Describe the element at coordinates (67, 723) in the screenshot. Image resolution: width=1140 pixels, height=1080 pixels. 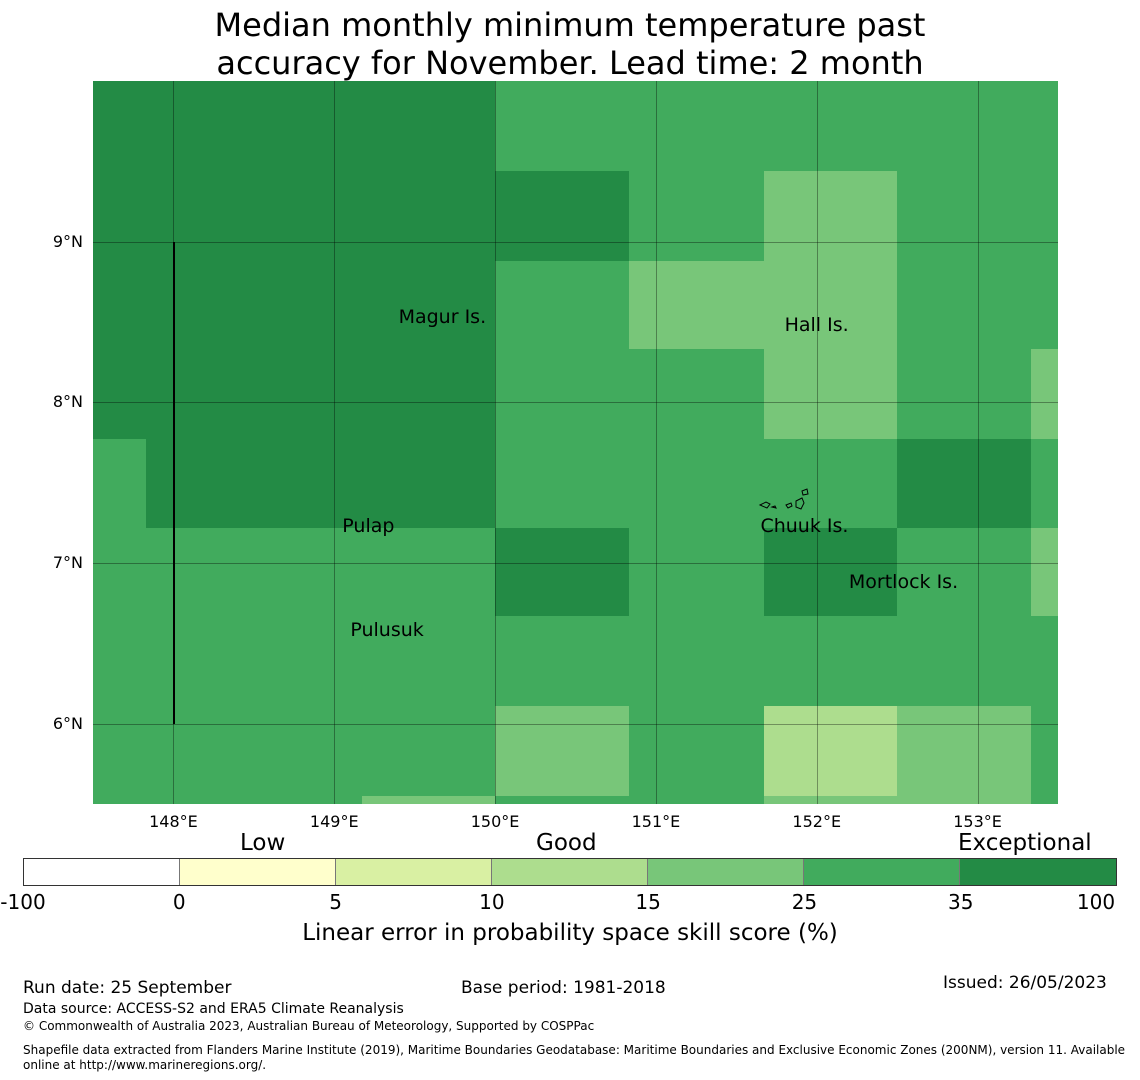
I see `lat-tick-label: 6°N` at that location.